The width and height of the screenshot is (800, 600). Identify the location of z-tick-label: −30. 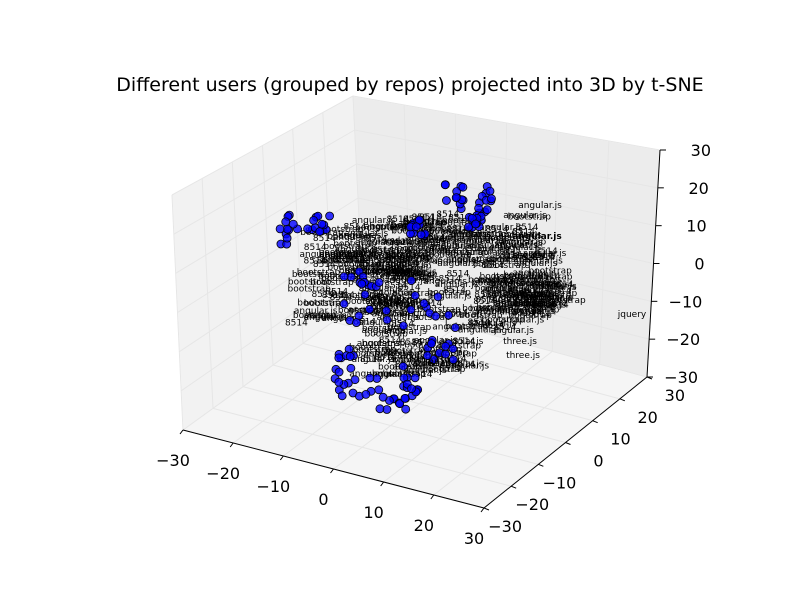
(681, 377).